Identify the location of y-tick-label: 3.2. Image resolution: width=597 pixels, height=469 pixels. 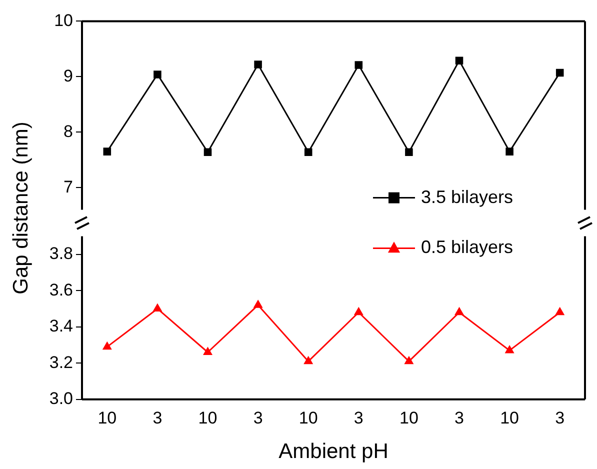
(61, 362).